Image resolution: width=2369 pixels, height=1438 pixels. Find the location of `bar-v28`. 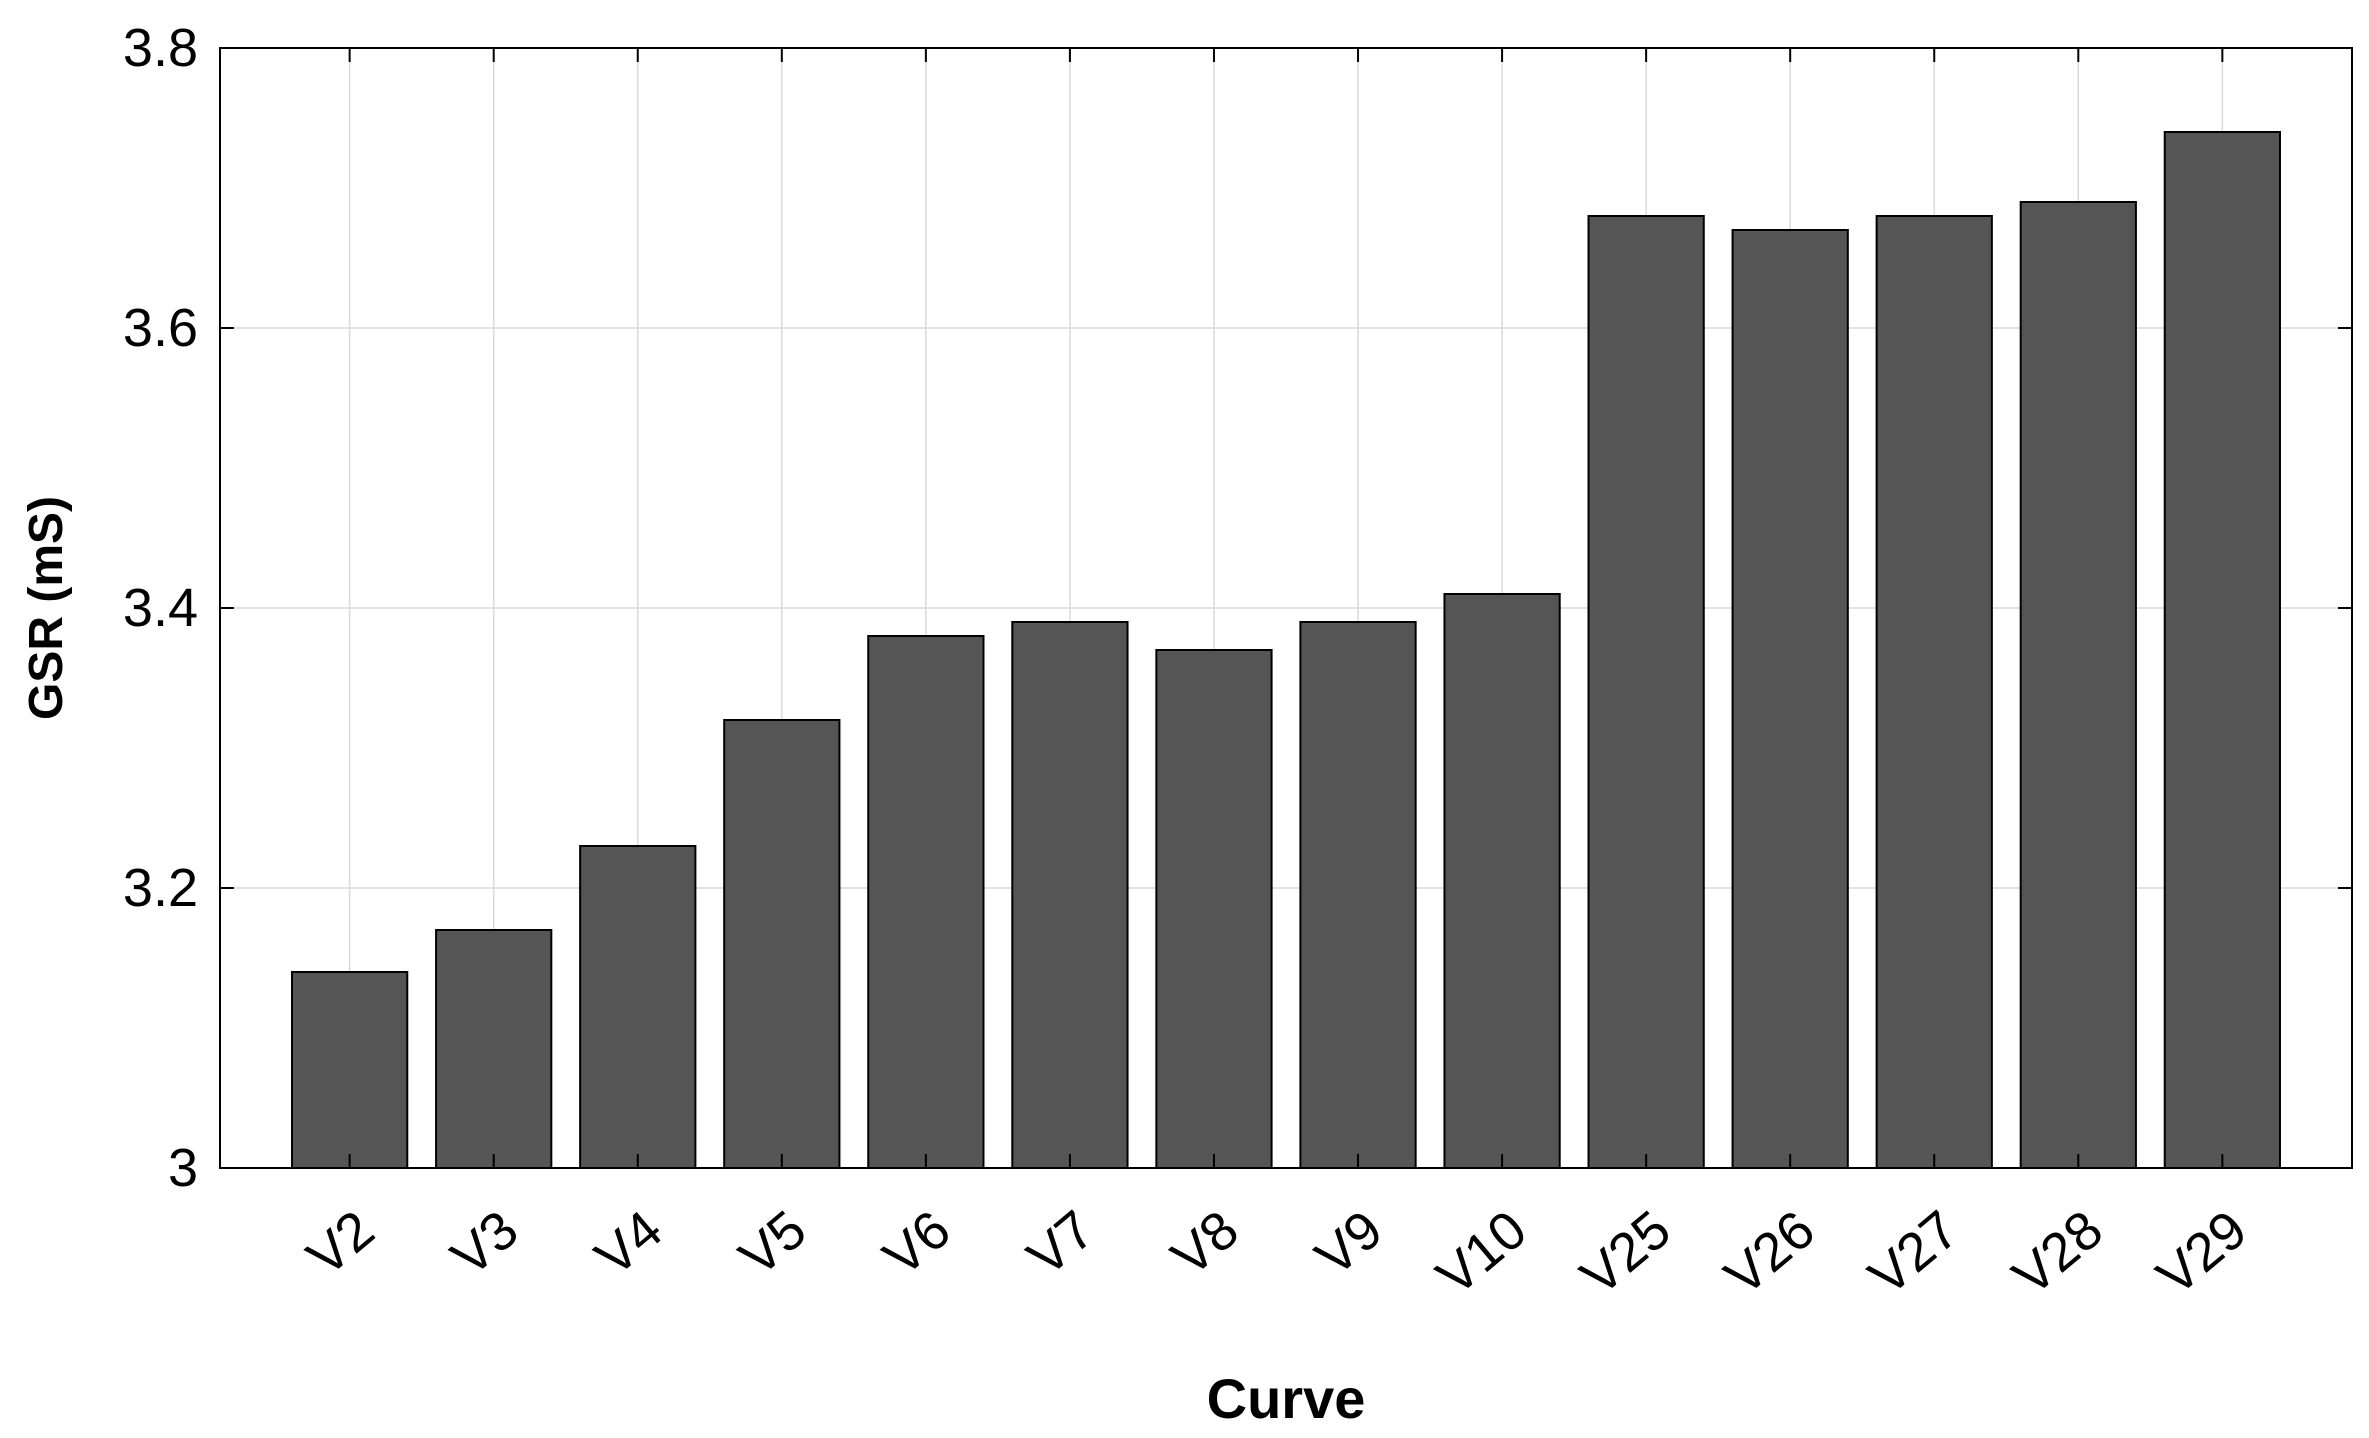

bar-v28 is located at coordinates (2078, 685).